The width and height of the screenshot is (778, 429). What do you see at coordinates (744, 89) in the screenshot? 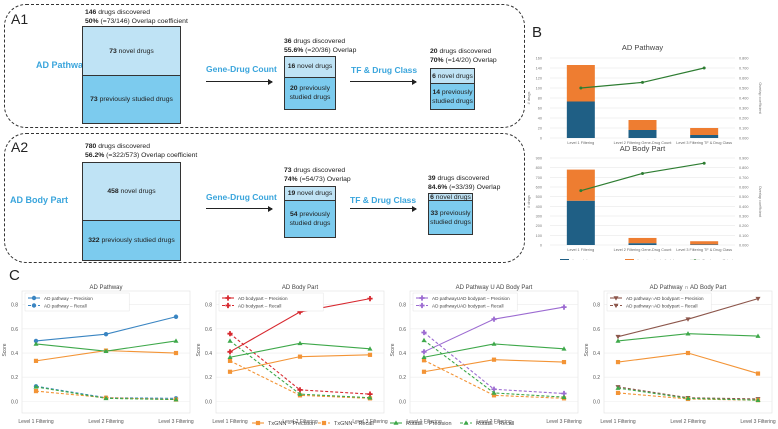
I see `y2-tick-label: 0.500` at bounding box center [744, 89].